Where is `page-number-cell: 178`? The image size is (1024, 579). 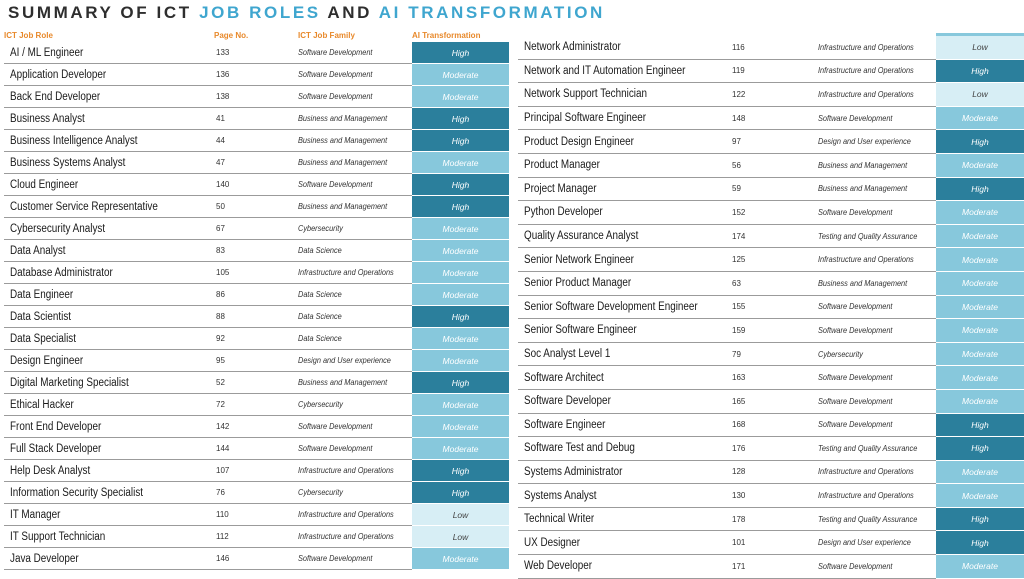
page-number-cell: 178 is located at coordinates (774, 519).